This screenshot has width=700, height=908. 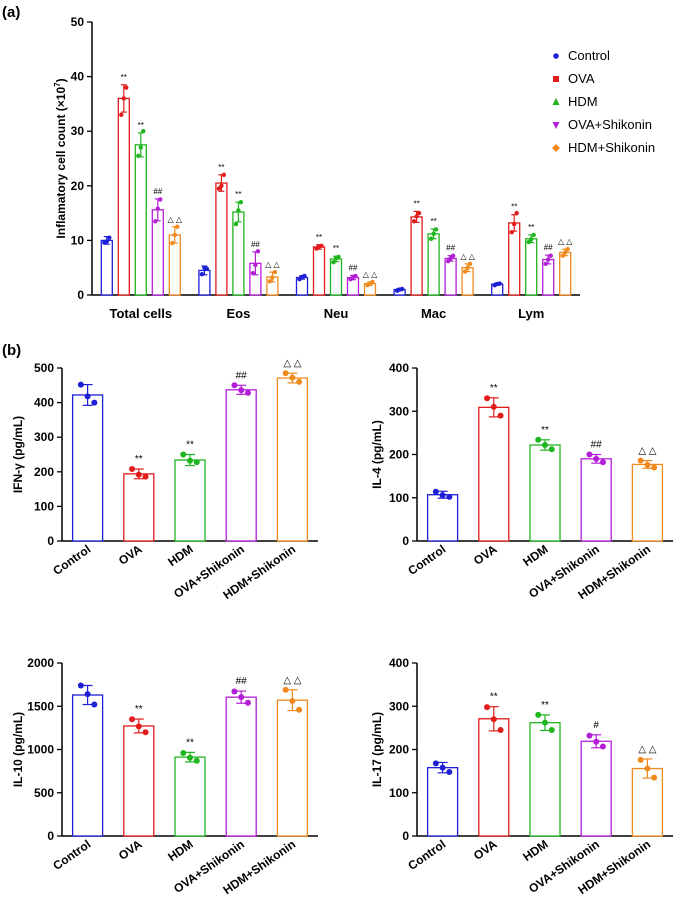 What do you see at coordinates (40, 750) in the screenshot?
I see `y-tick-label: 1000` at bounding box center [40, 750].